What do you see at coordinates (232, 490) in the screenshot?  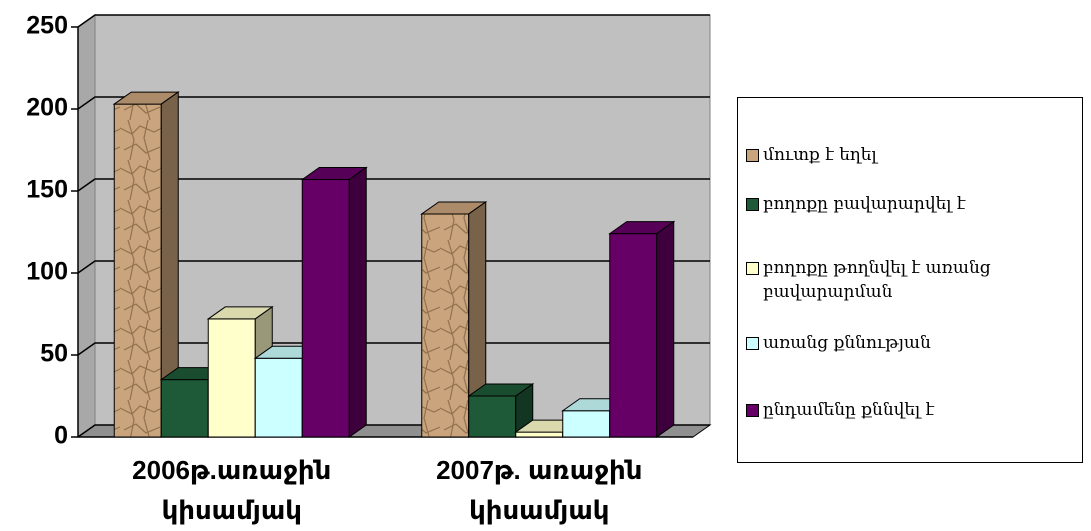 I see `x-tick-label: 2006թ.առաջին կիսամյակ` at bounding box center [232, 490].